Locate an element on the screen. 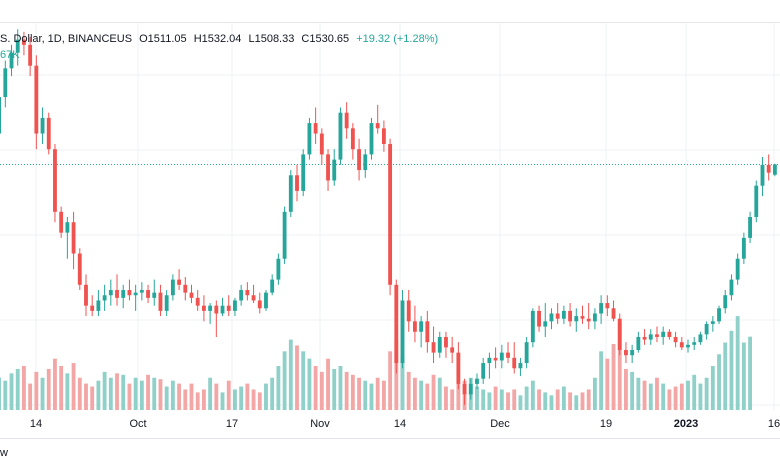  x-tick-label: 19 is located at coordinates (606, 424).